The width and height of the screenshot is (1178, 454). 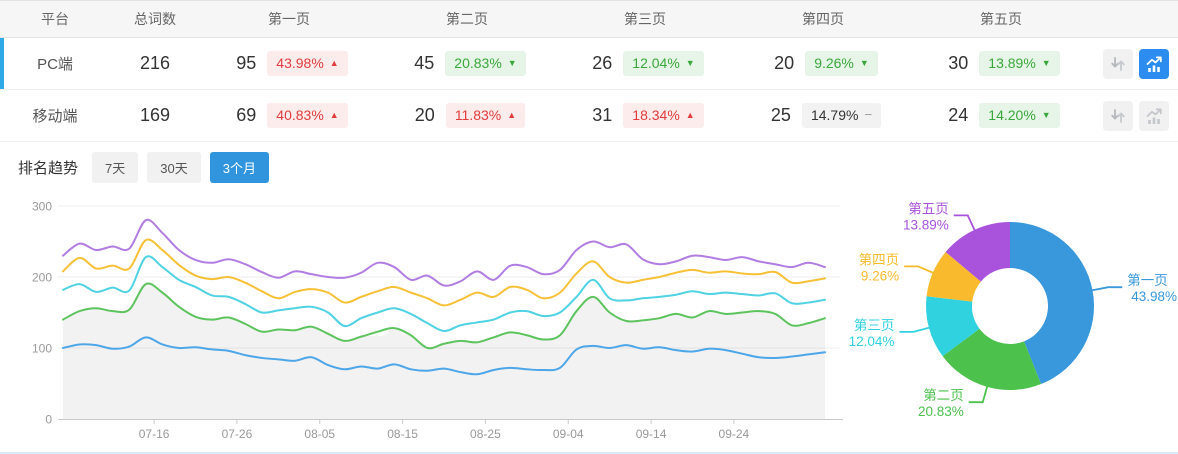 I want to click on page5-cell: 30 13.89% ▼, so click(x=1001, y=63).